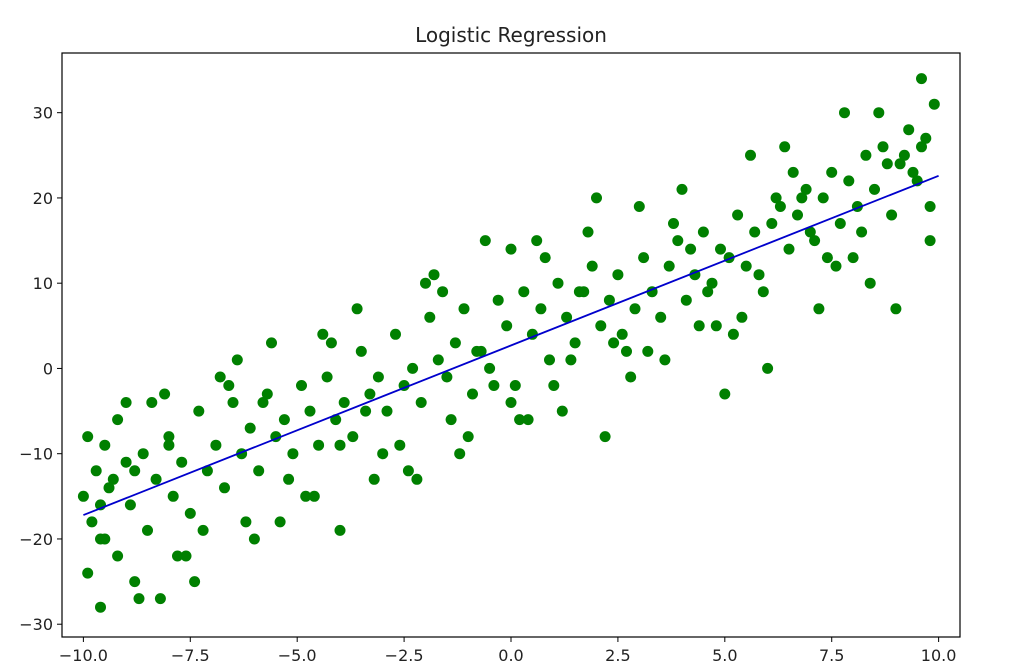  I want to click on x-tick-label: −7.5, so click(190, 655).